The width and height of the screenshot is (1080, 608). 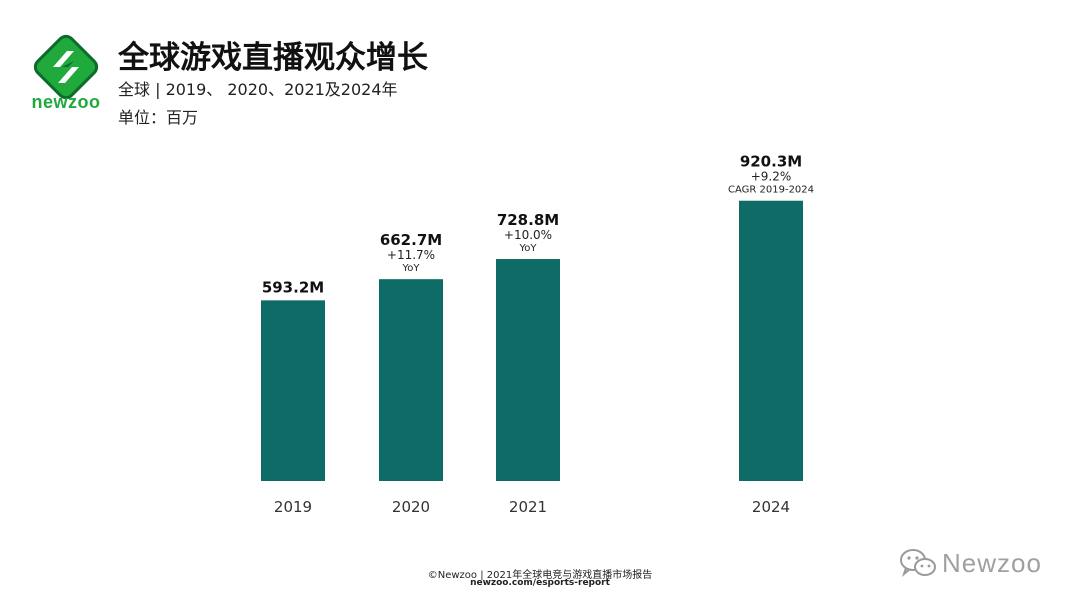 I want to click on growth-label-2021: +10.0%, so click(x=528, y=235).